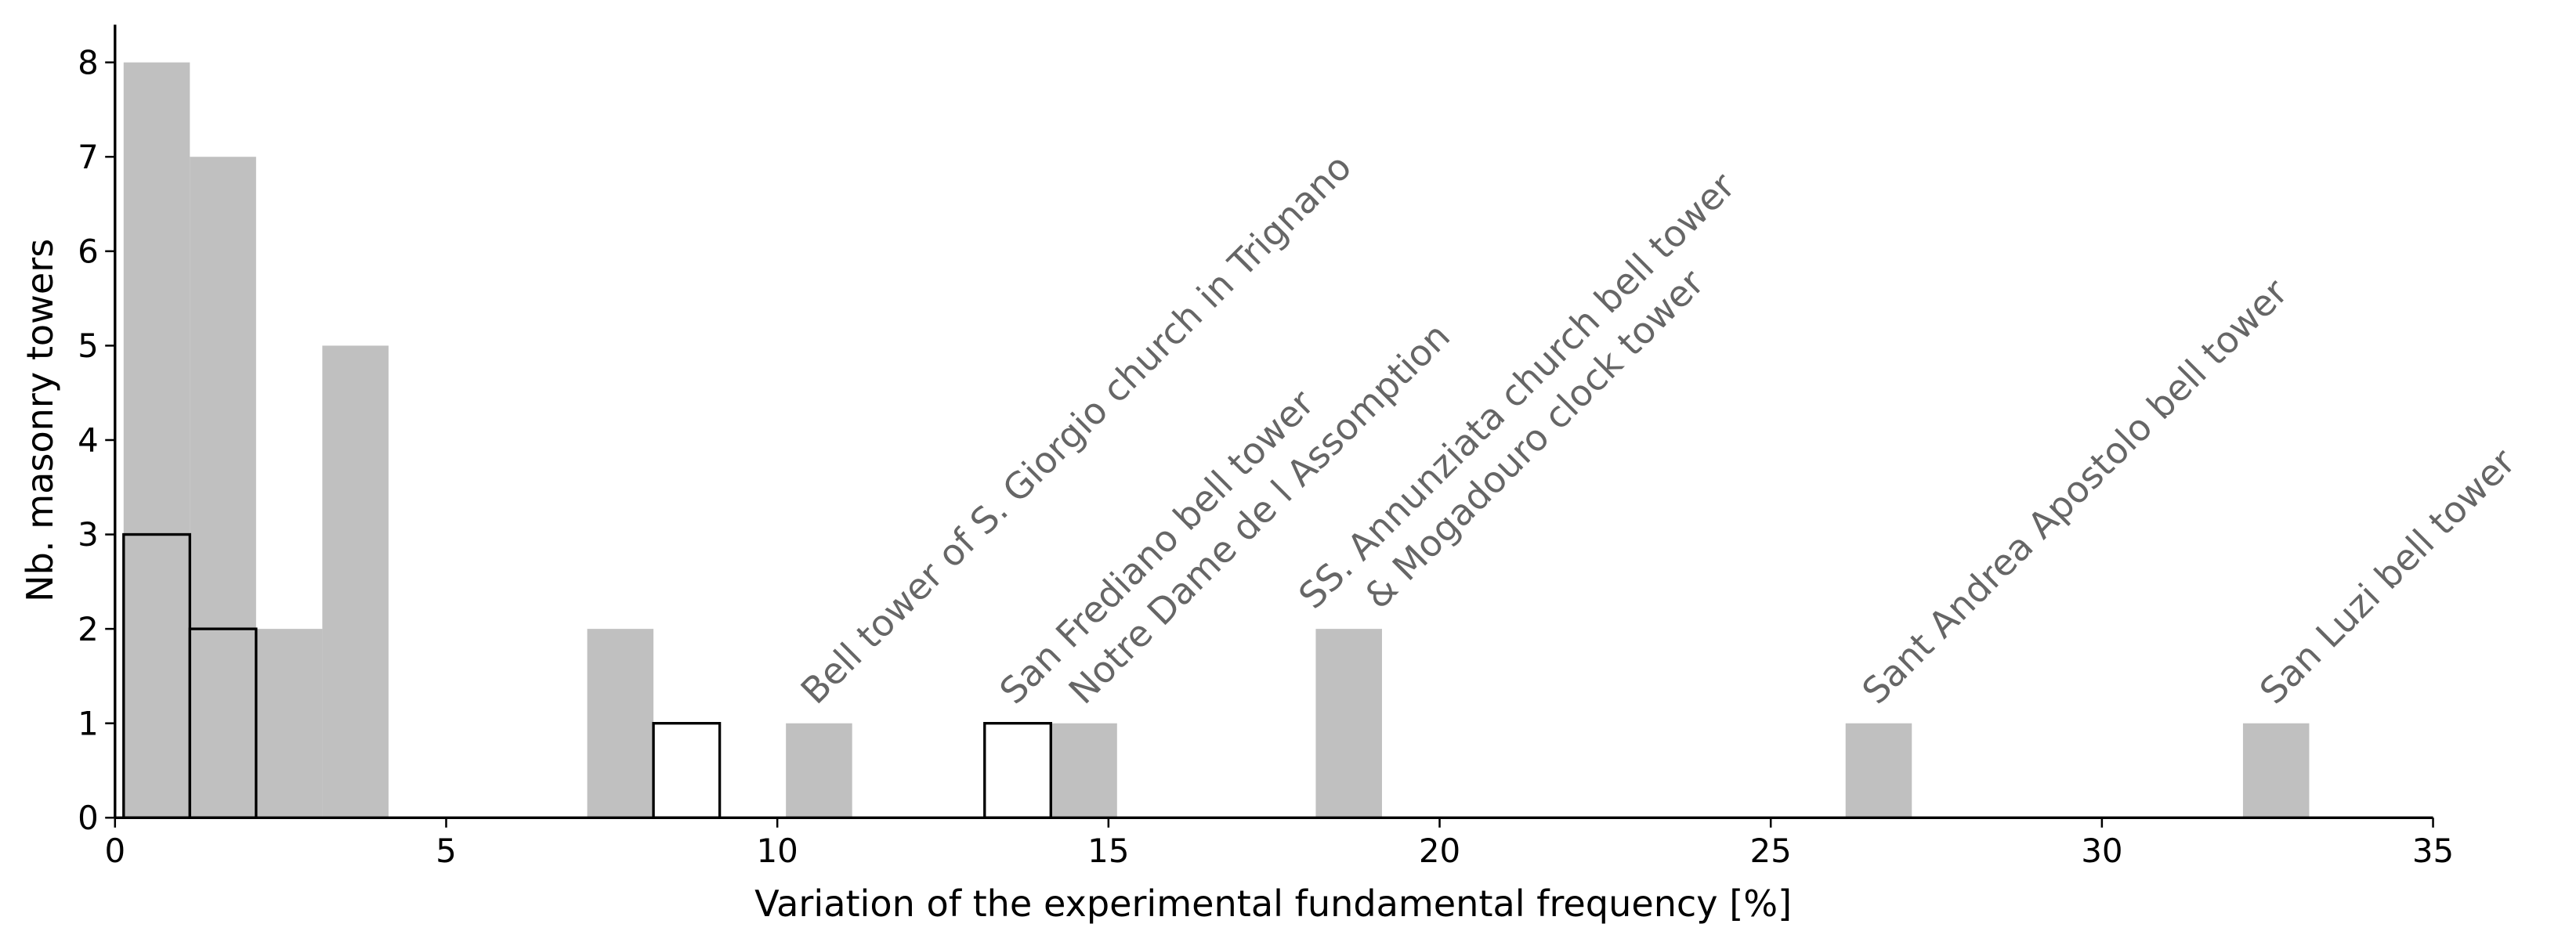  I want to click on y-tick-label: 7, so click(88, 157).